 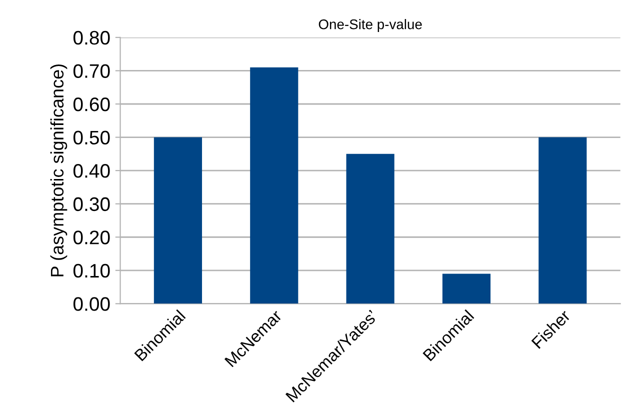 What do you see at coordinates (59, 170) in the screenshot?
I see `y-axis-title: P (asymptotic significance)` at bounding box center [59, 170].